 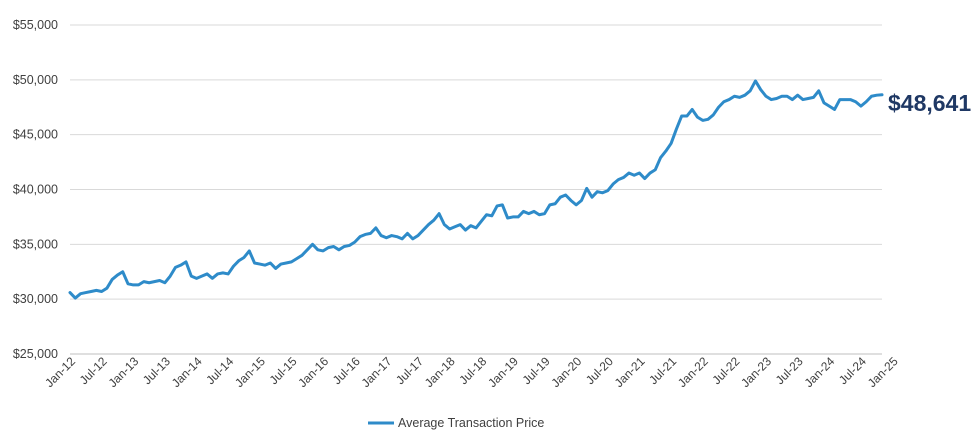 What do you see at coordinates (789, 370) in the screenshot?
I see `x-tick-label: Jul-23` at bounding box center [789, 370].